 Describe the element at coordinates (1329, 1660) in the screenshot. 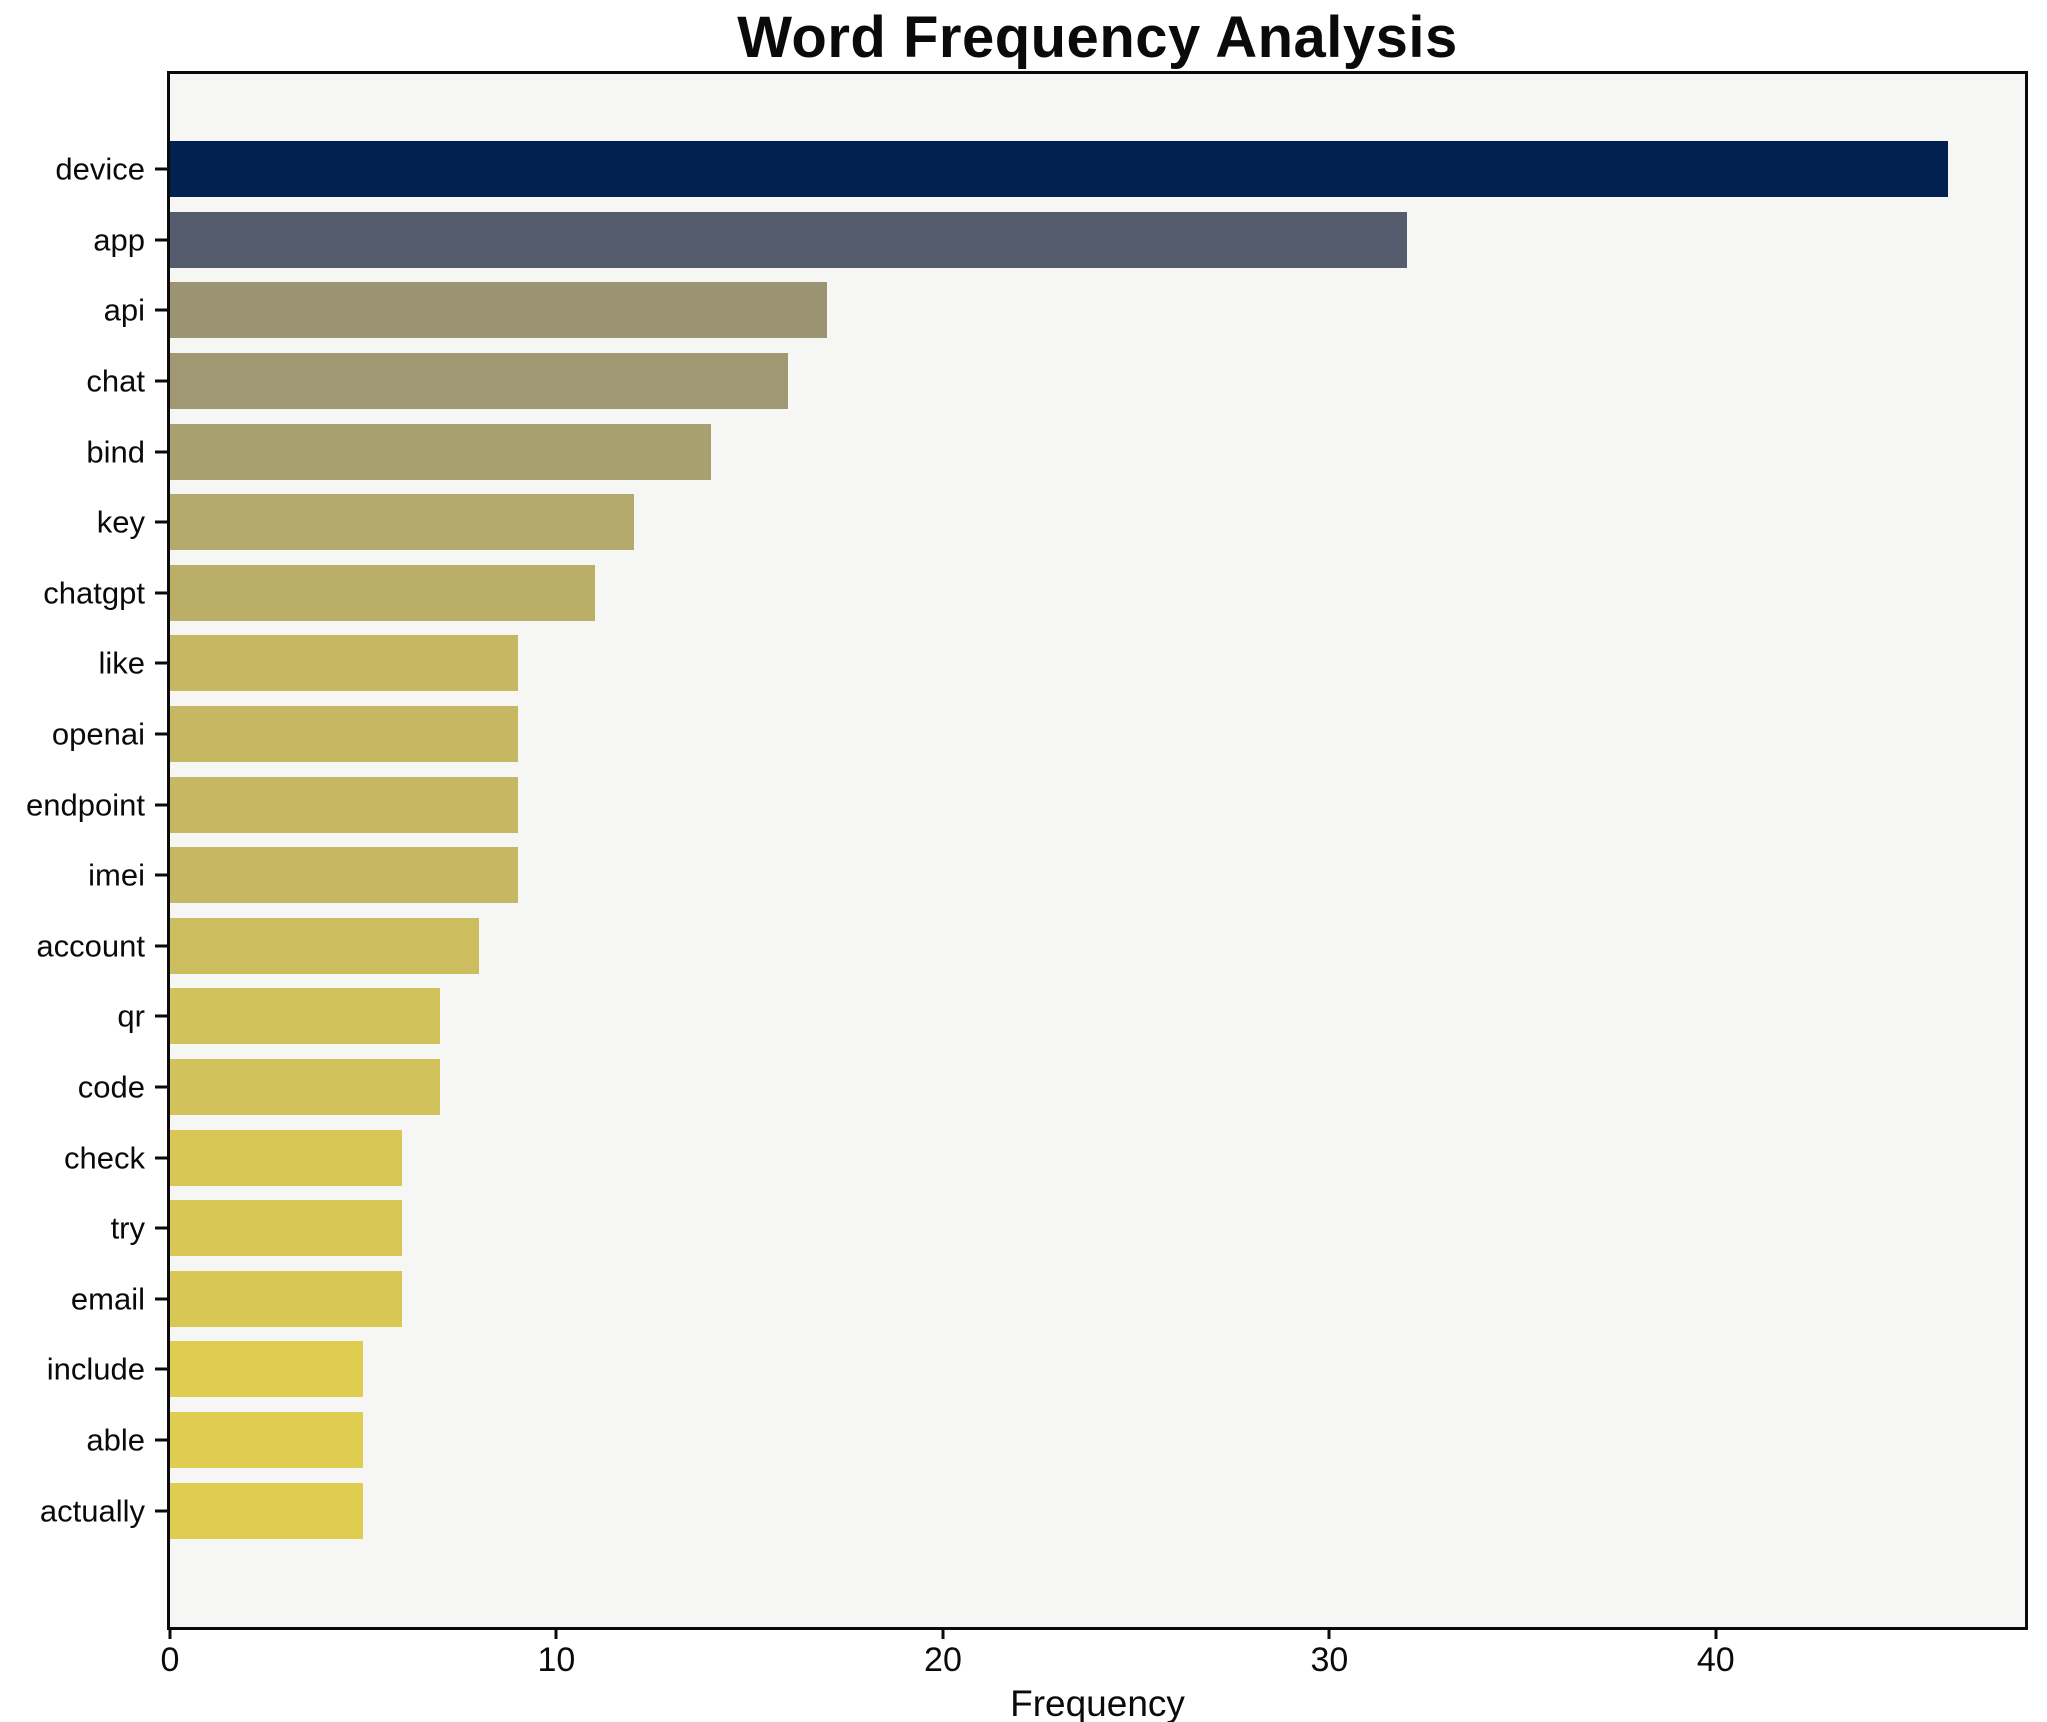

I see `x-axis-tick-label: 30` at that location.